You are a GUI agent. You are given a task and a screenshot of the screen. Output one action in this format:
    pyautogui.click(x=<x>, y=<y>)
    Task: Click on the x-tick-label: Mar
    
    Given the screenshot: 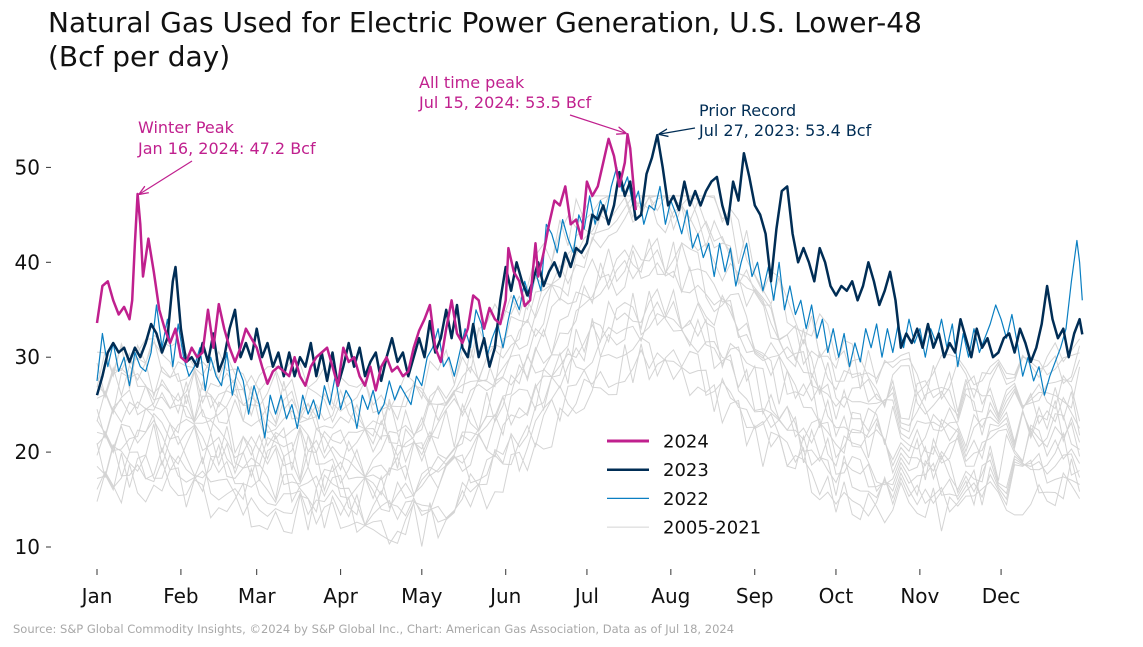 What is the action you would take?
    pyautogui.click(x=257, y=596)
    